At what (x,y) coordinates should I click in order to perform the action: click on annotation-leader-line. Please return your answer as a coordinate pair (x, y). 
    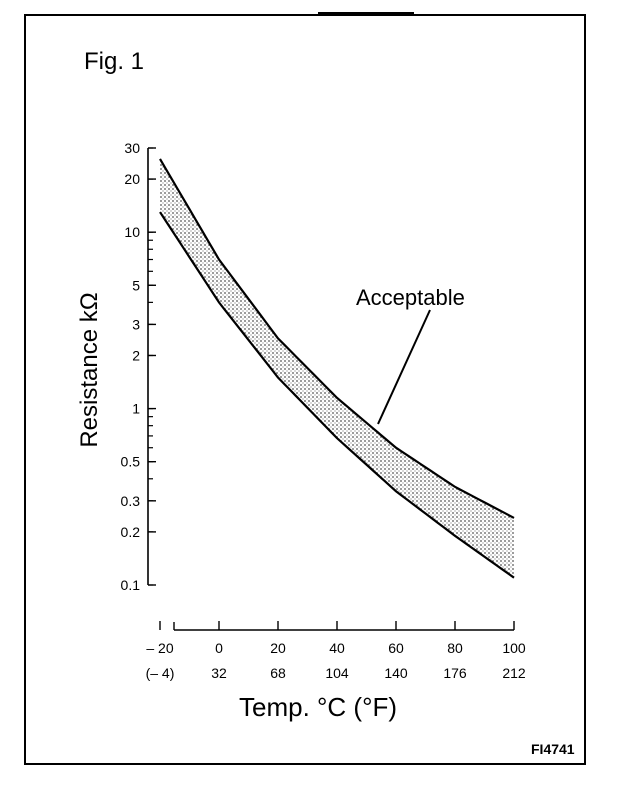
    Looking at the image, I should click on (404, 367).